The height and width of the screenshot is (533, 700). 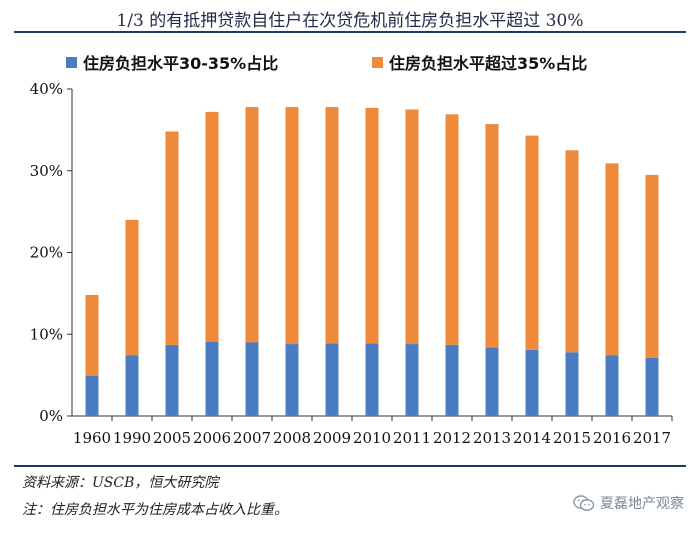 I want to click on y-tick-label: 20%, so click(x=46, y=253).